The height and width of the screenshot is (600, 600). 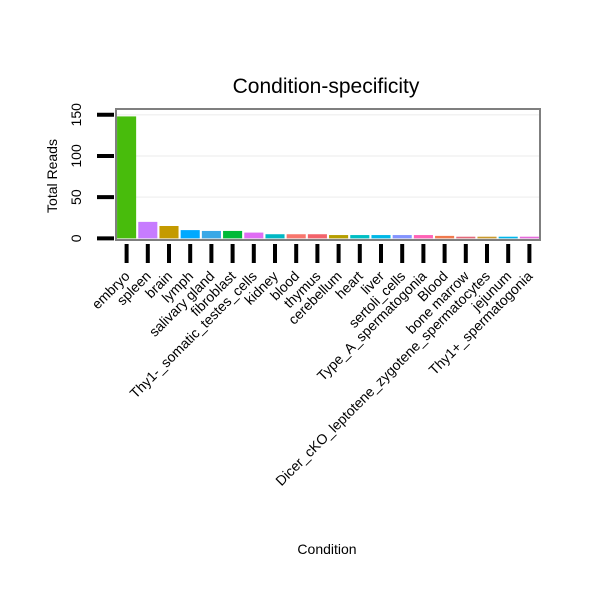 I want to click on bar-thy1-spermatogonia, so click(x=529, y=237).